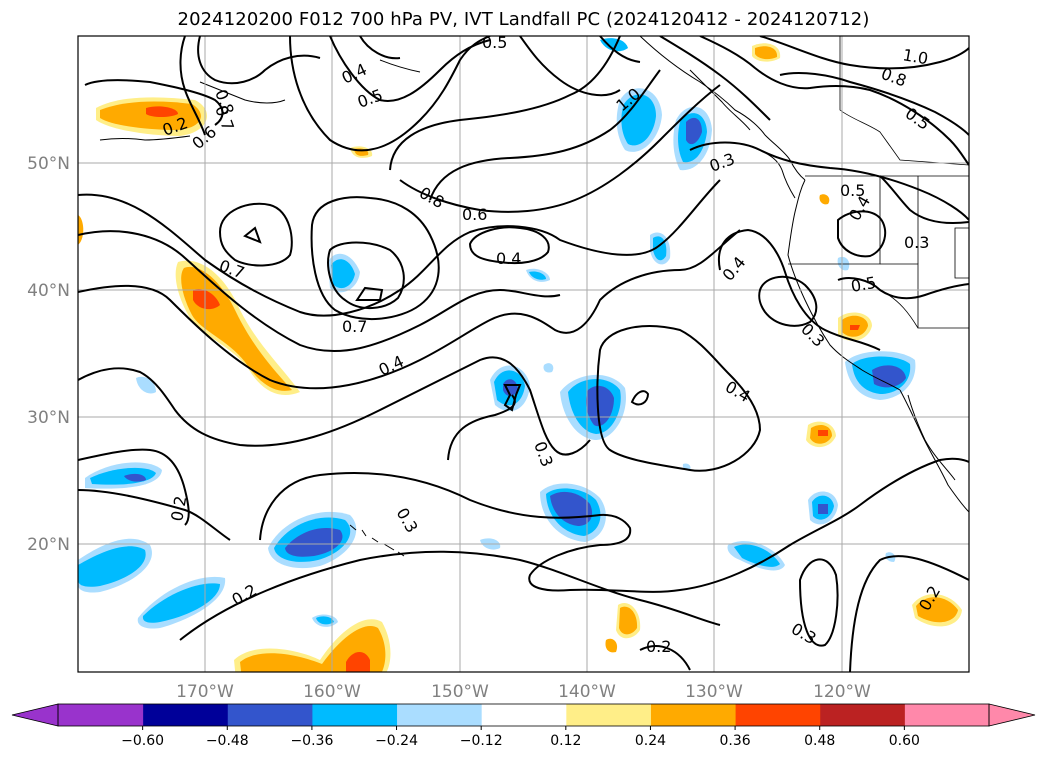 The height and width of the screenshot is (765, 1047). Describe the element at coordinates (48, 291) in the screenshot. I see `lat-label: 40°N` at that location.